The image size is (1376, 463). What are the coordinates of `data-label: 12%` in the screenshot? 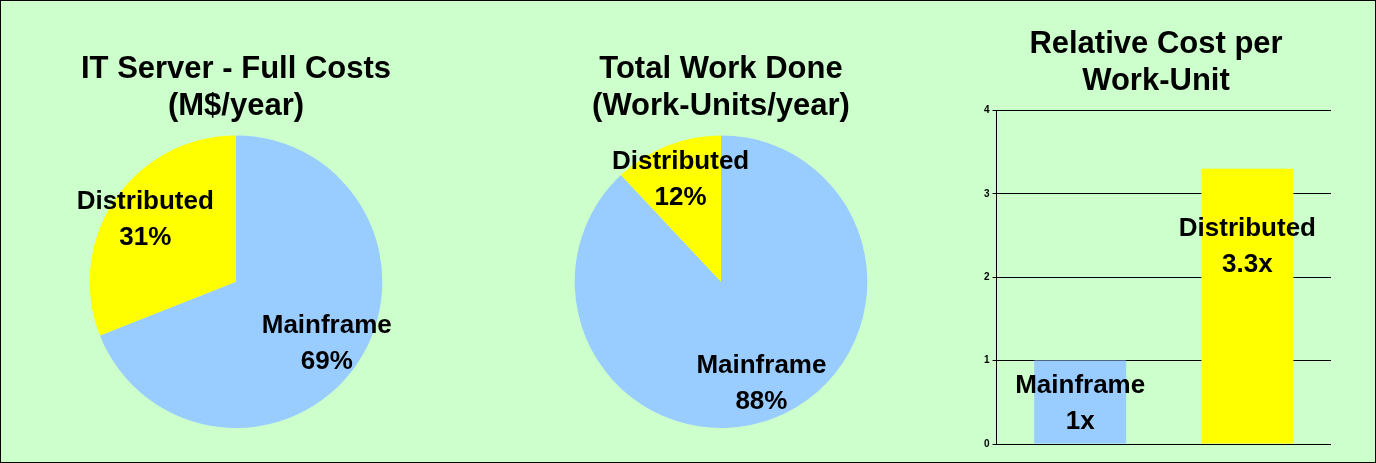 It's located at (680, 195).